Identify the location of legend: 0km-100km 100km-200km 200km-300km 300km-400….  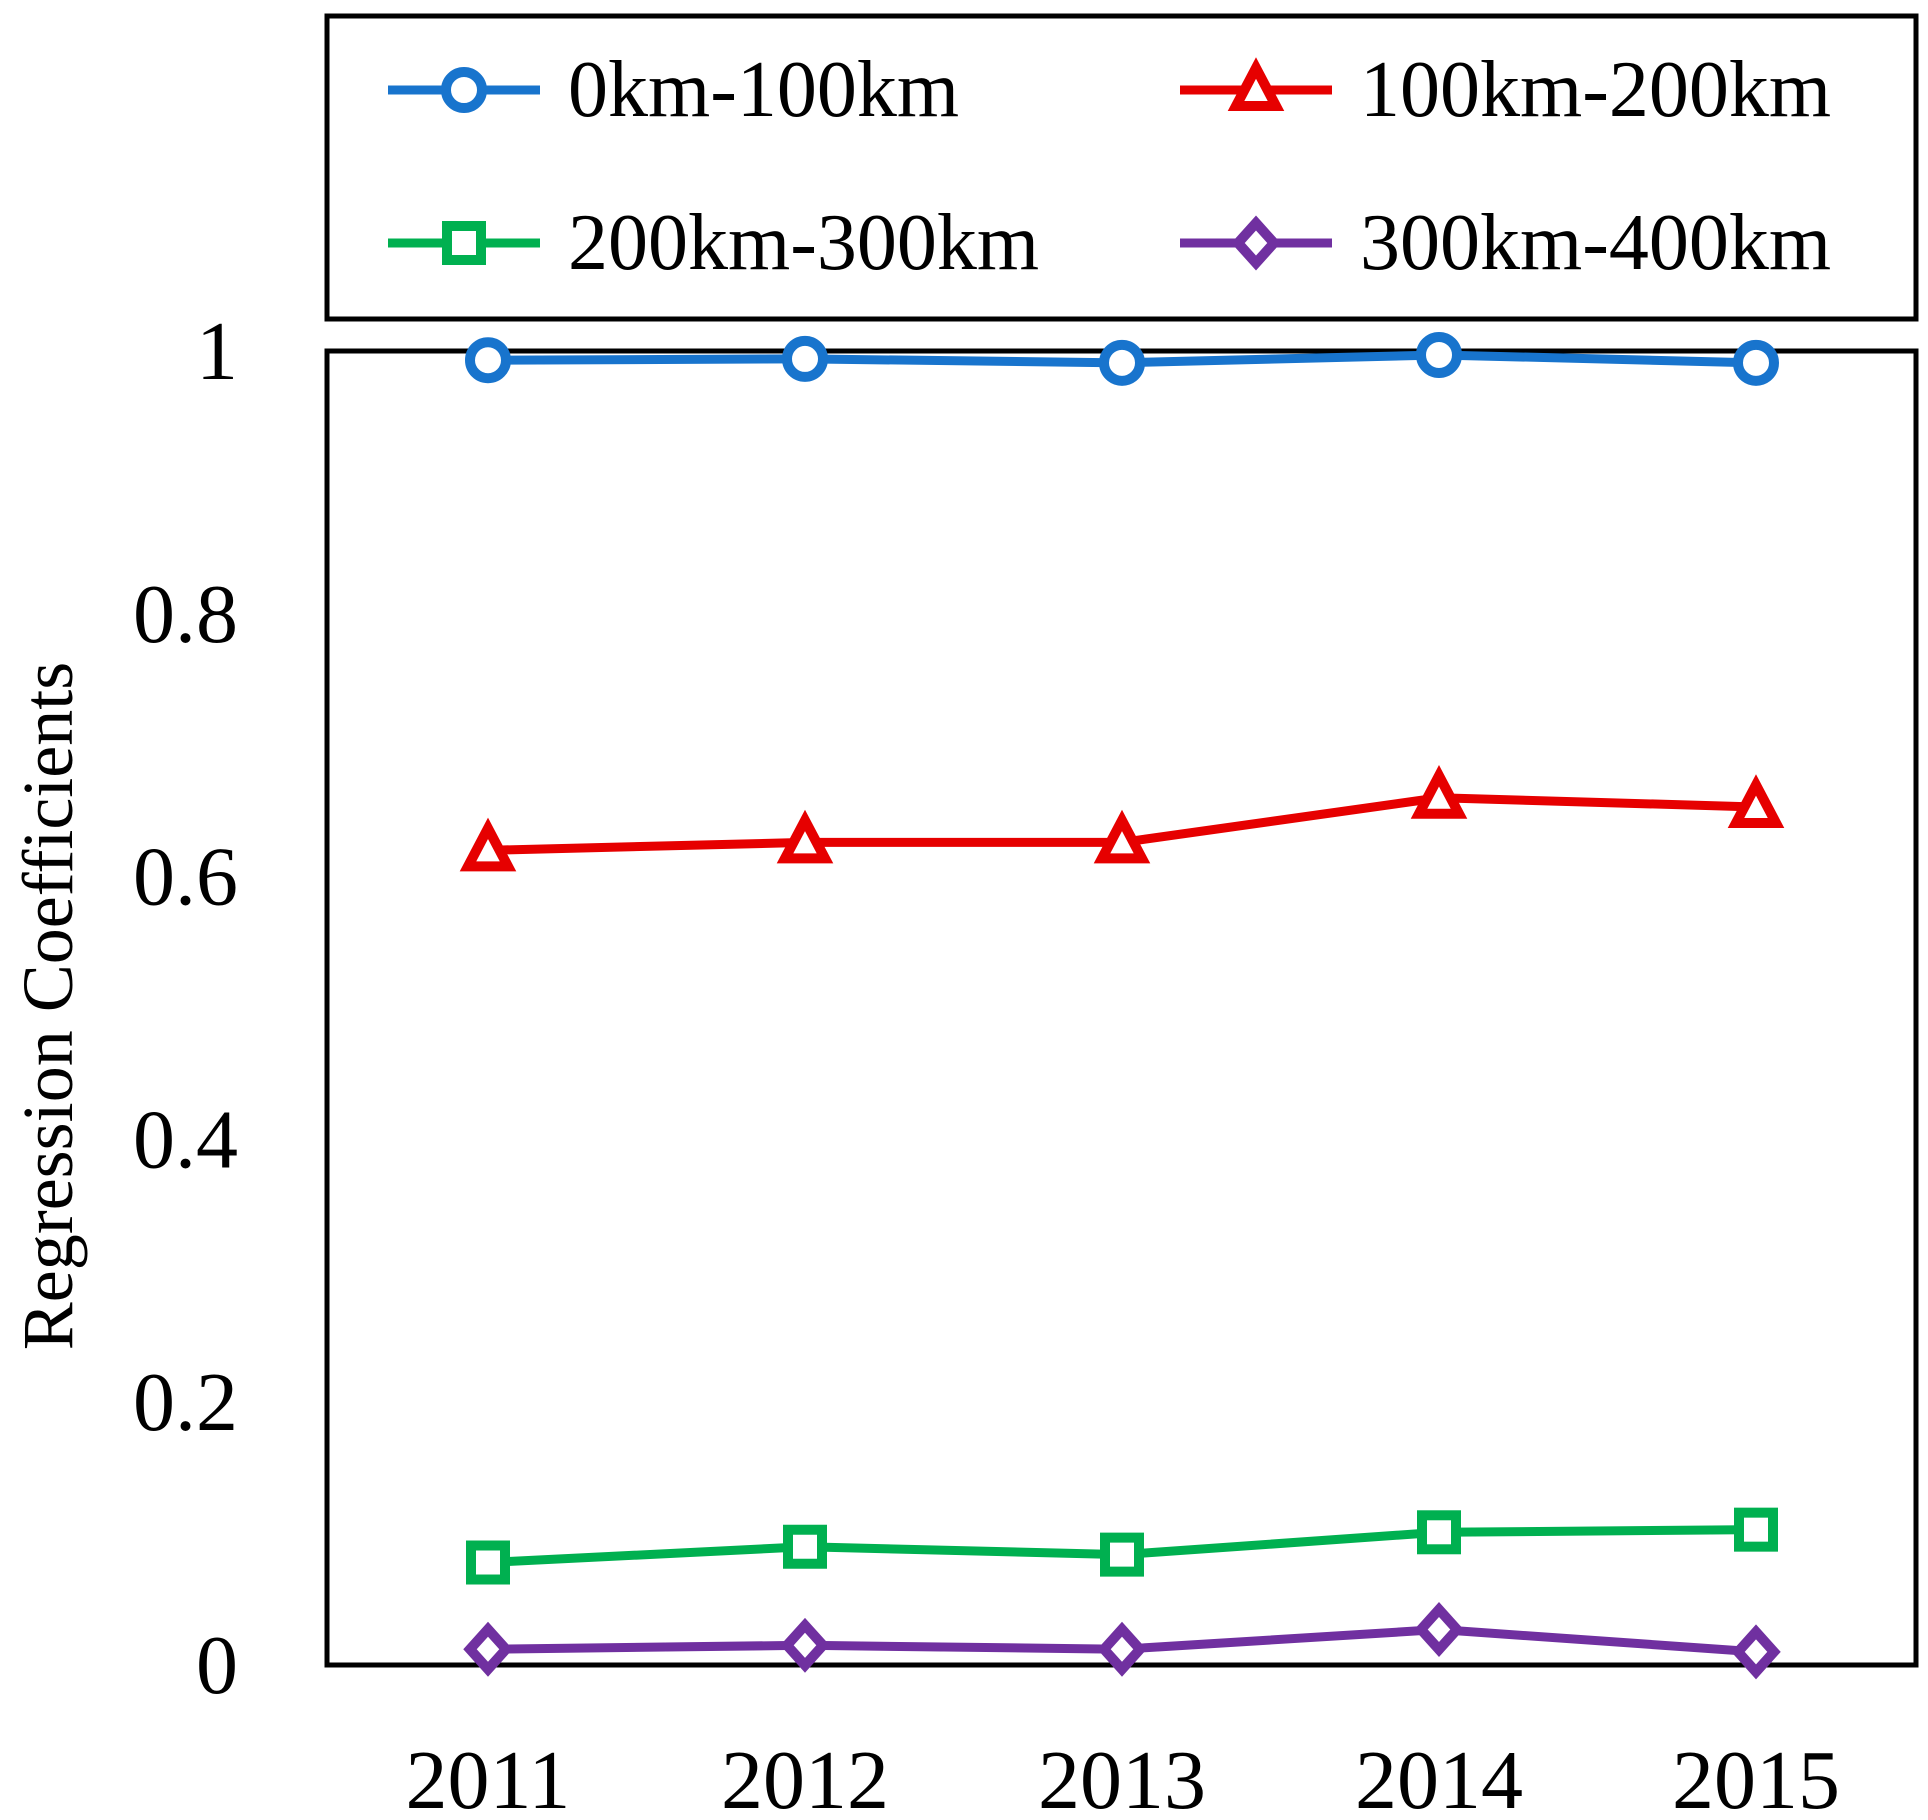
(1109, 166).